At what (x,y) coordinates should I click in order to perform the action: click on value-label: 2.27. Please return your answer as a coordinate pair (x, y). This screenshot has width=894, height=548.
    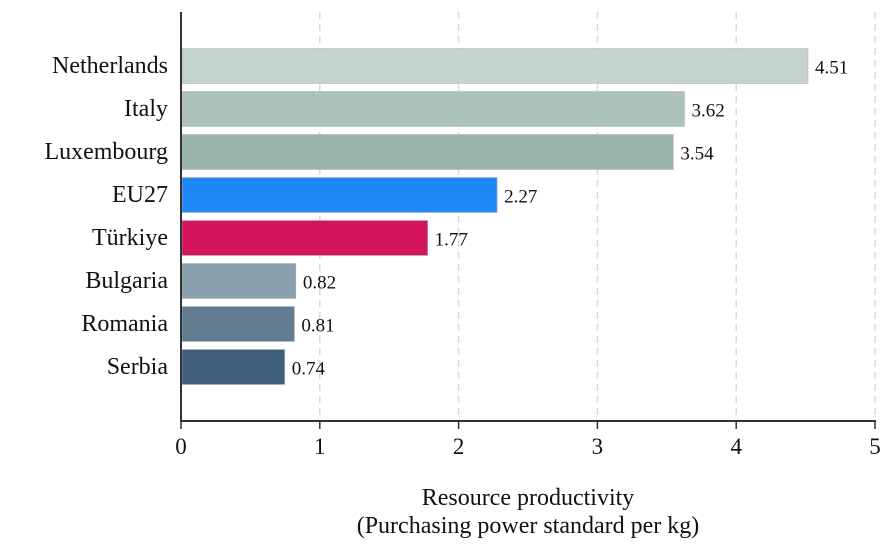
    Looking at the image, I should click on (520, 197).